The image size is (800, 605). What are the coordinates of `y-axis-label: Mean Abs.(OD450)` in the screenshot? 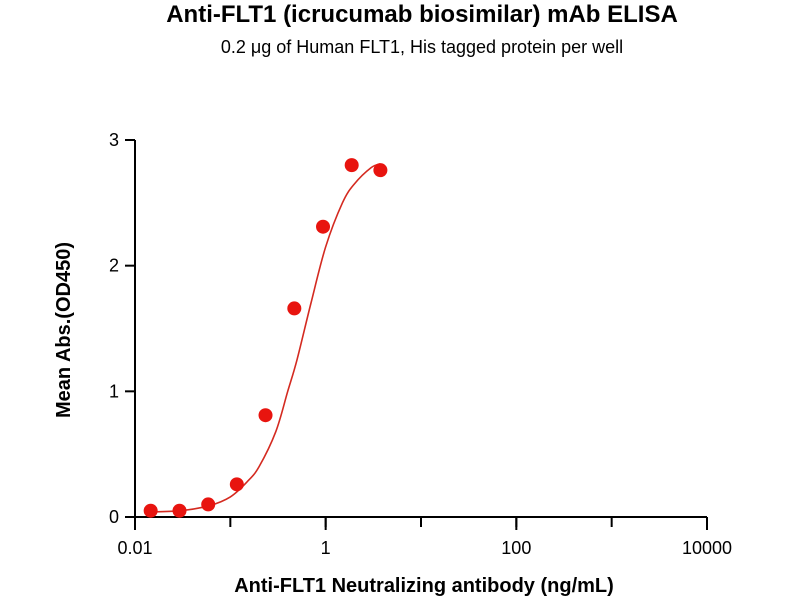 It's located at (64, 330).